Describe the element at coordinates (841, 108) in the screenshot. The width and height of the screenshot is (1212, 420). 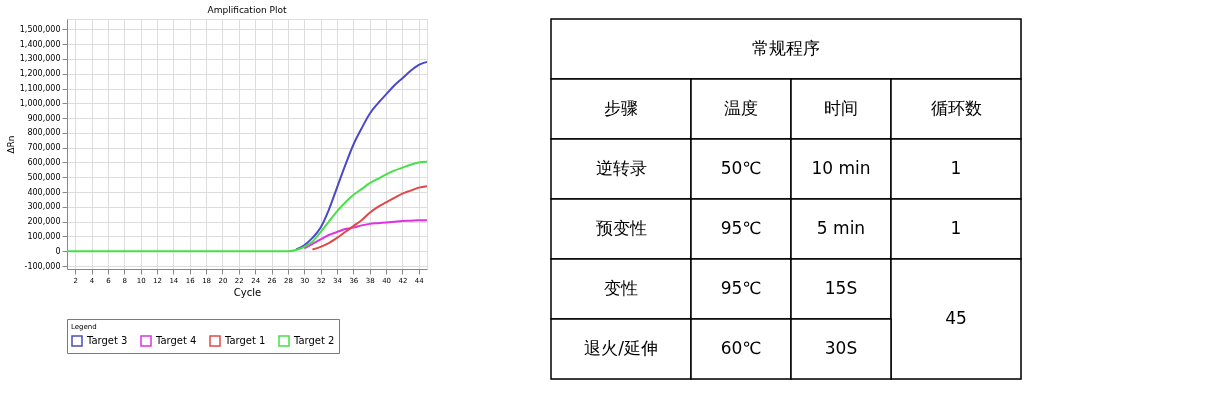
I see `text: 时间` at that location.